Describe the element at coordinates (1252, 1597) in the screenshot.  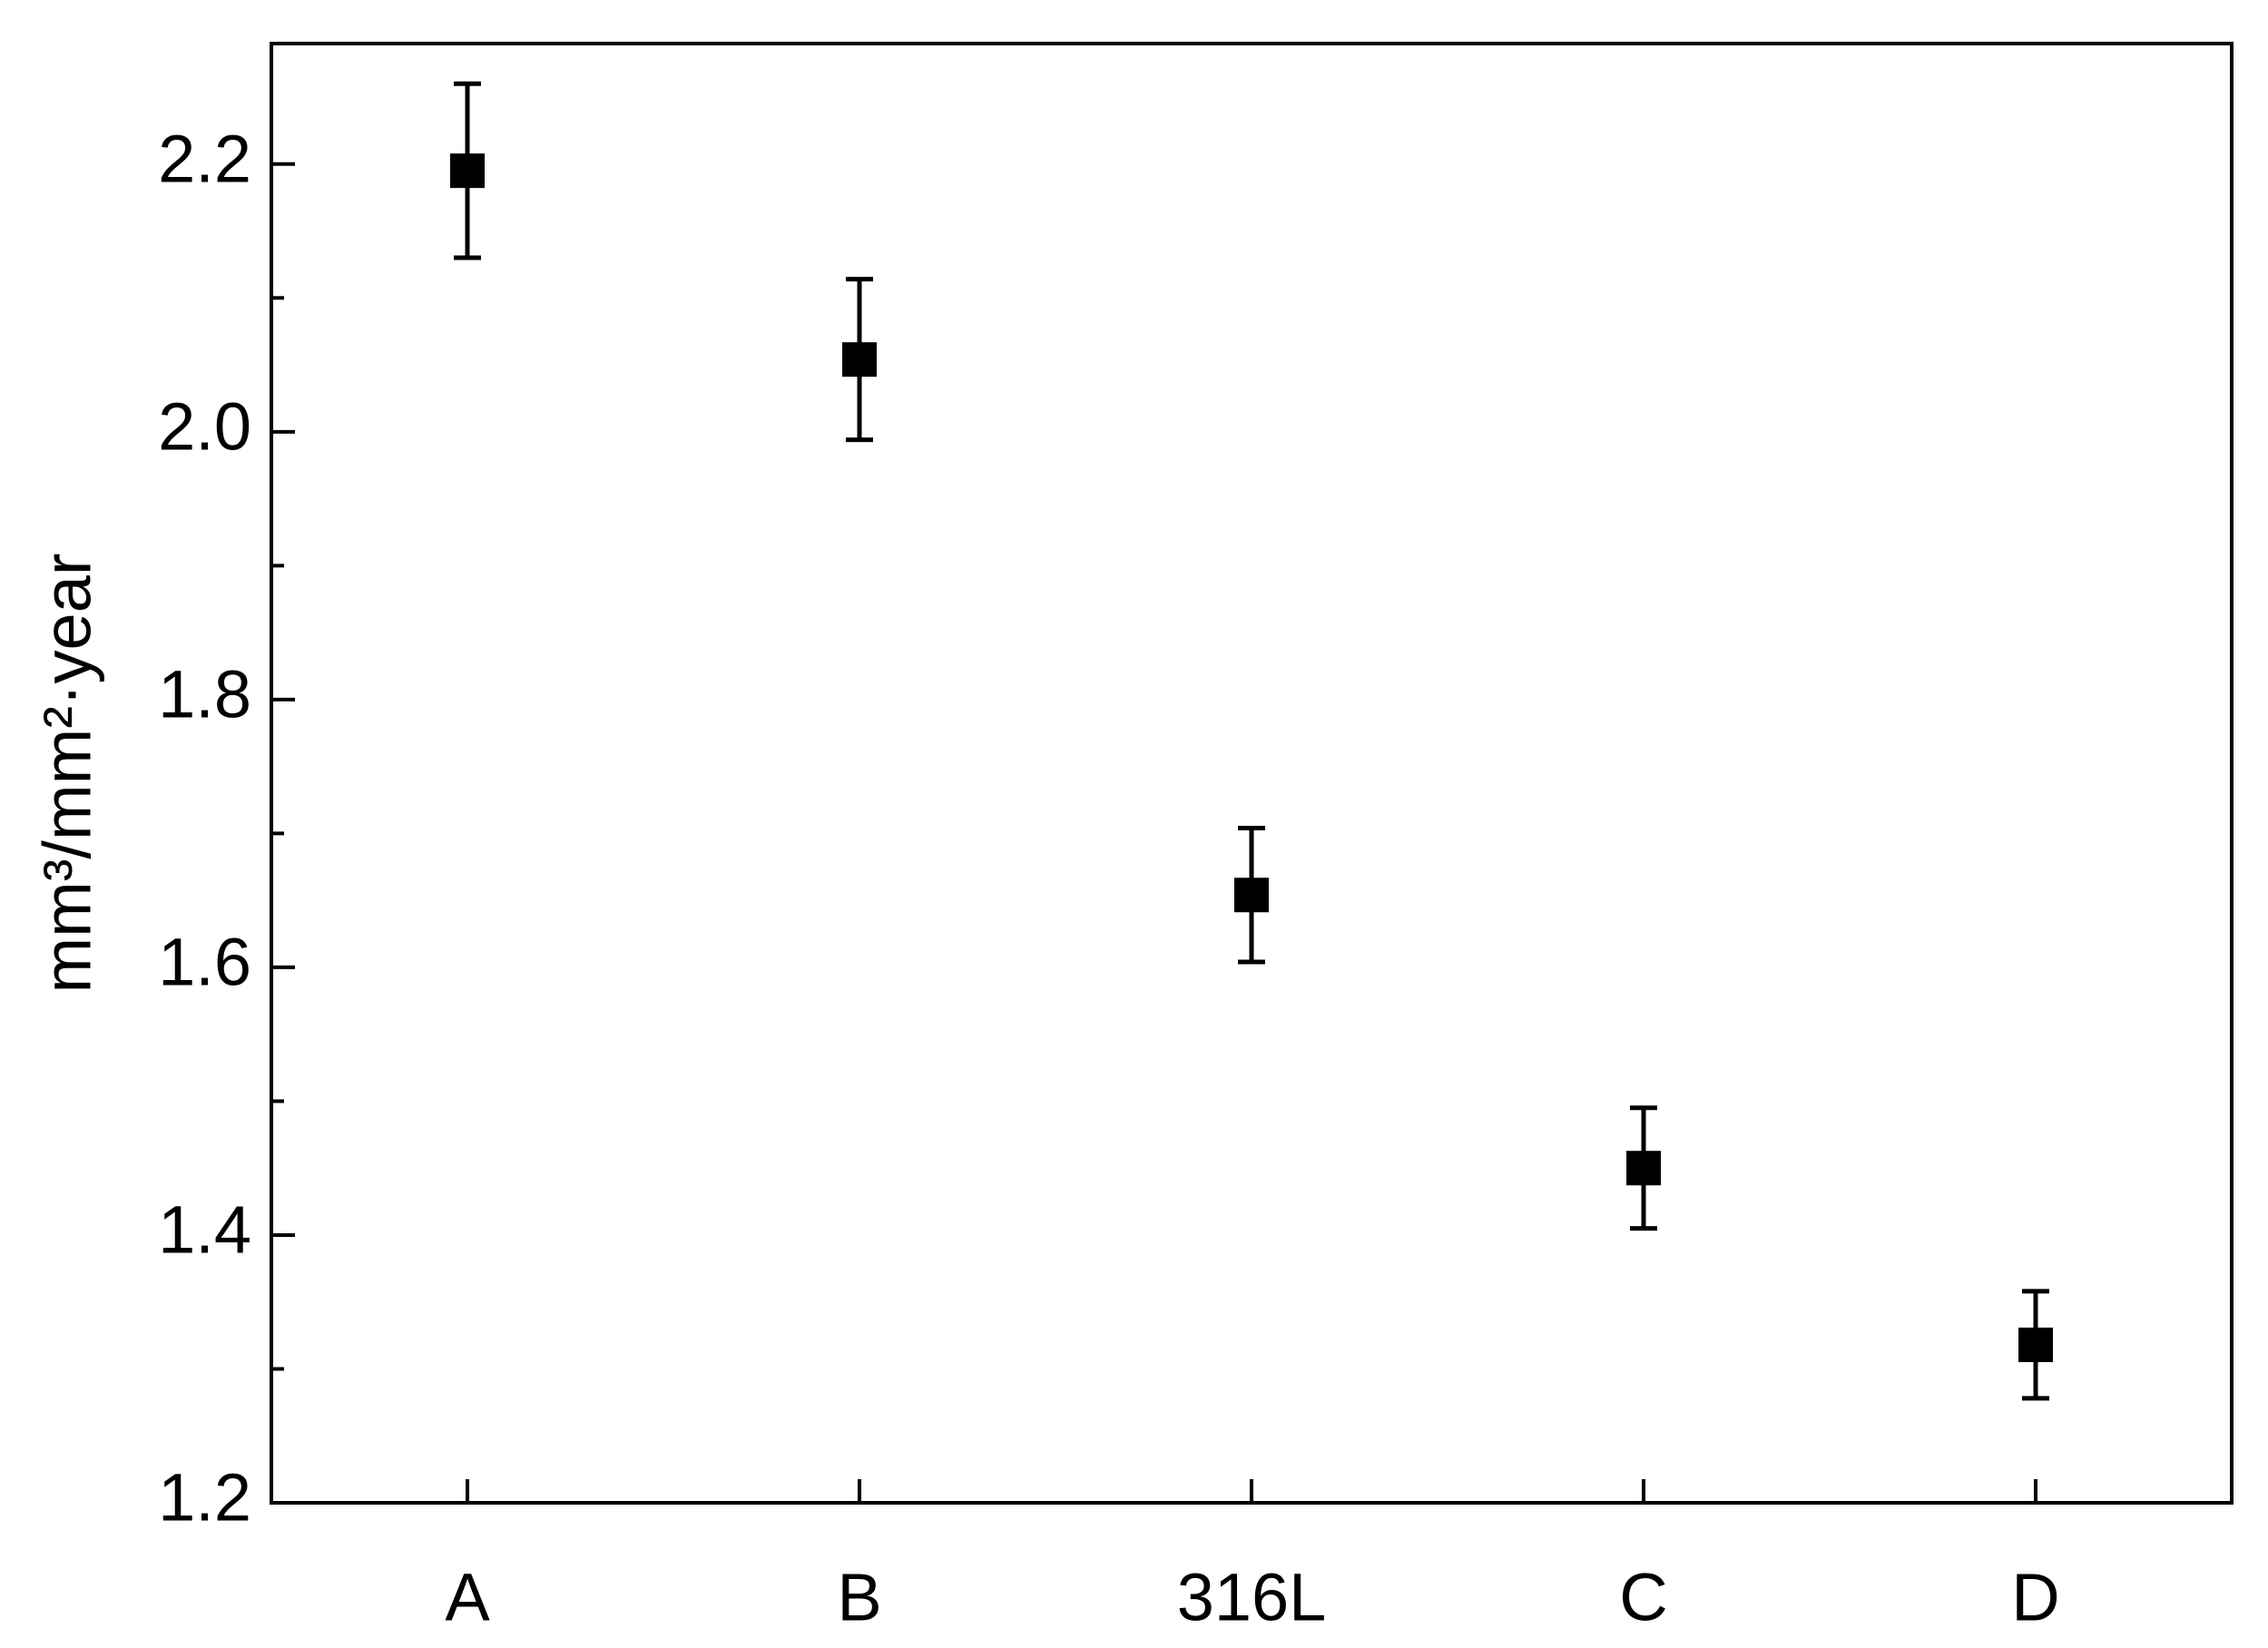
I see `x-tick-label: 316L` at that location.